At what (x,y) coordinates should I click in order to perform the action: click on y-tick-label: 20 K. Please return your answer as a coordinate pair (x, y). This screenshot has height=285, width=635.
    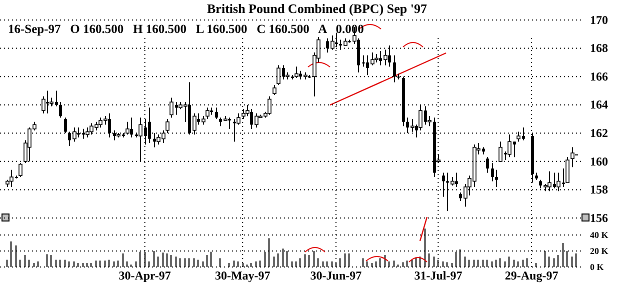
    Looking at the image, I should click on (599, 251).